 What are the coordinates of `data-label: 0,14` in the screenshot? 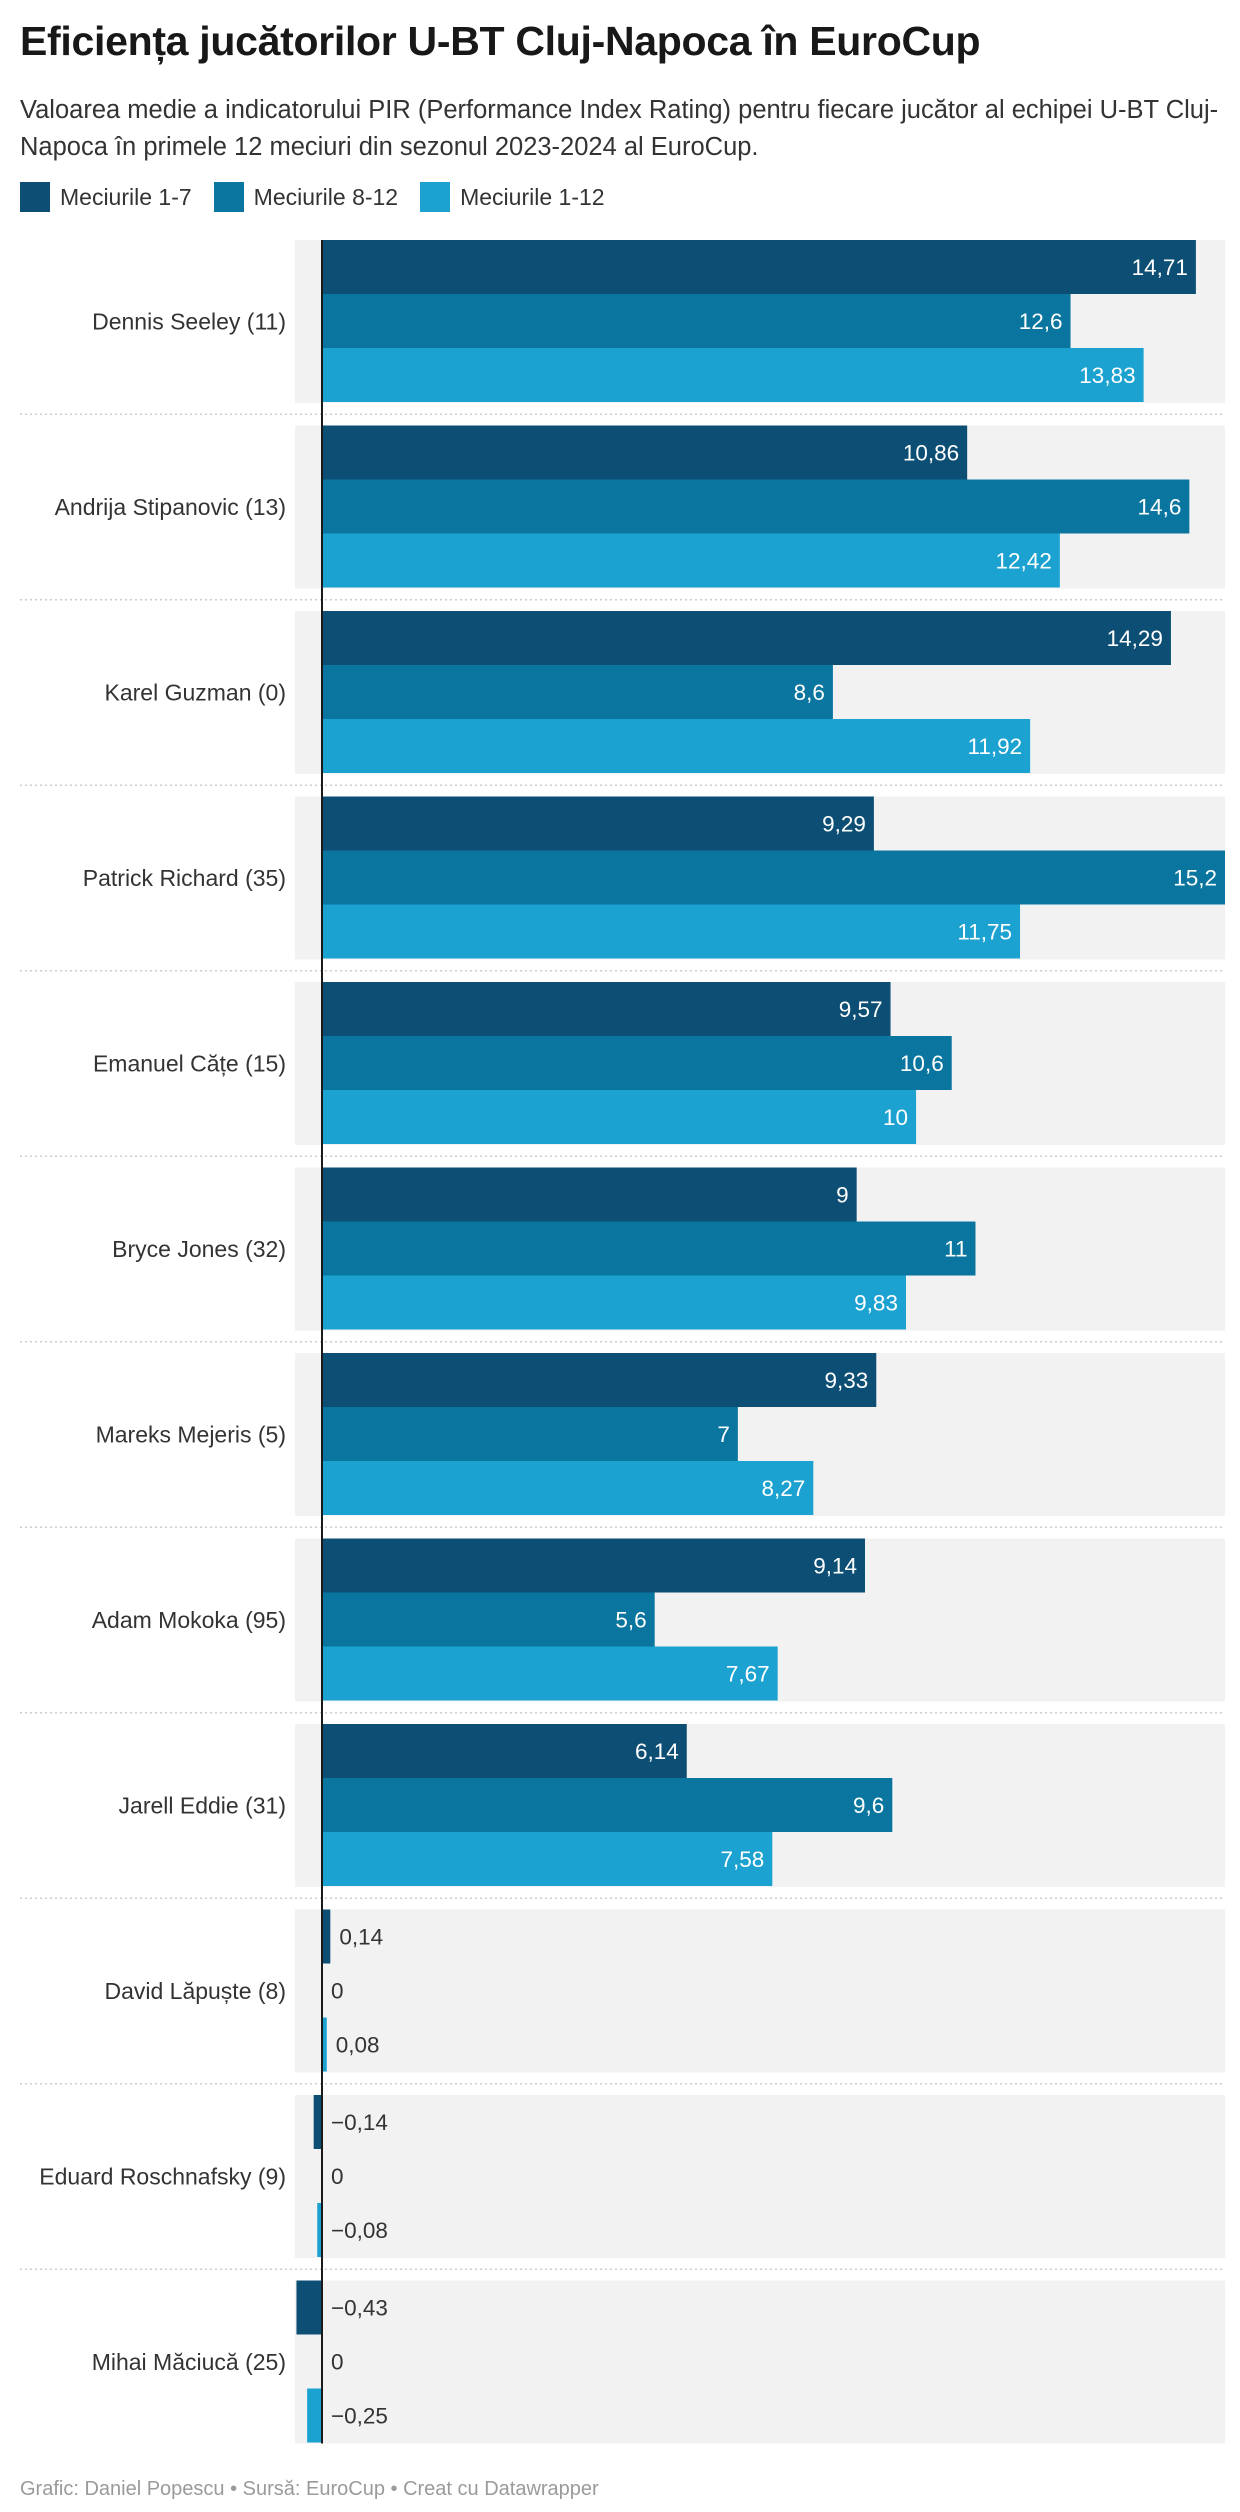 It's located at (361, 1937).